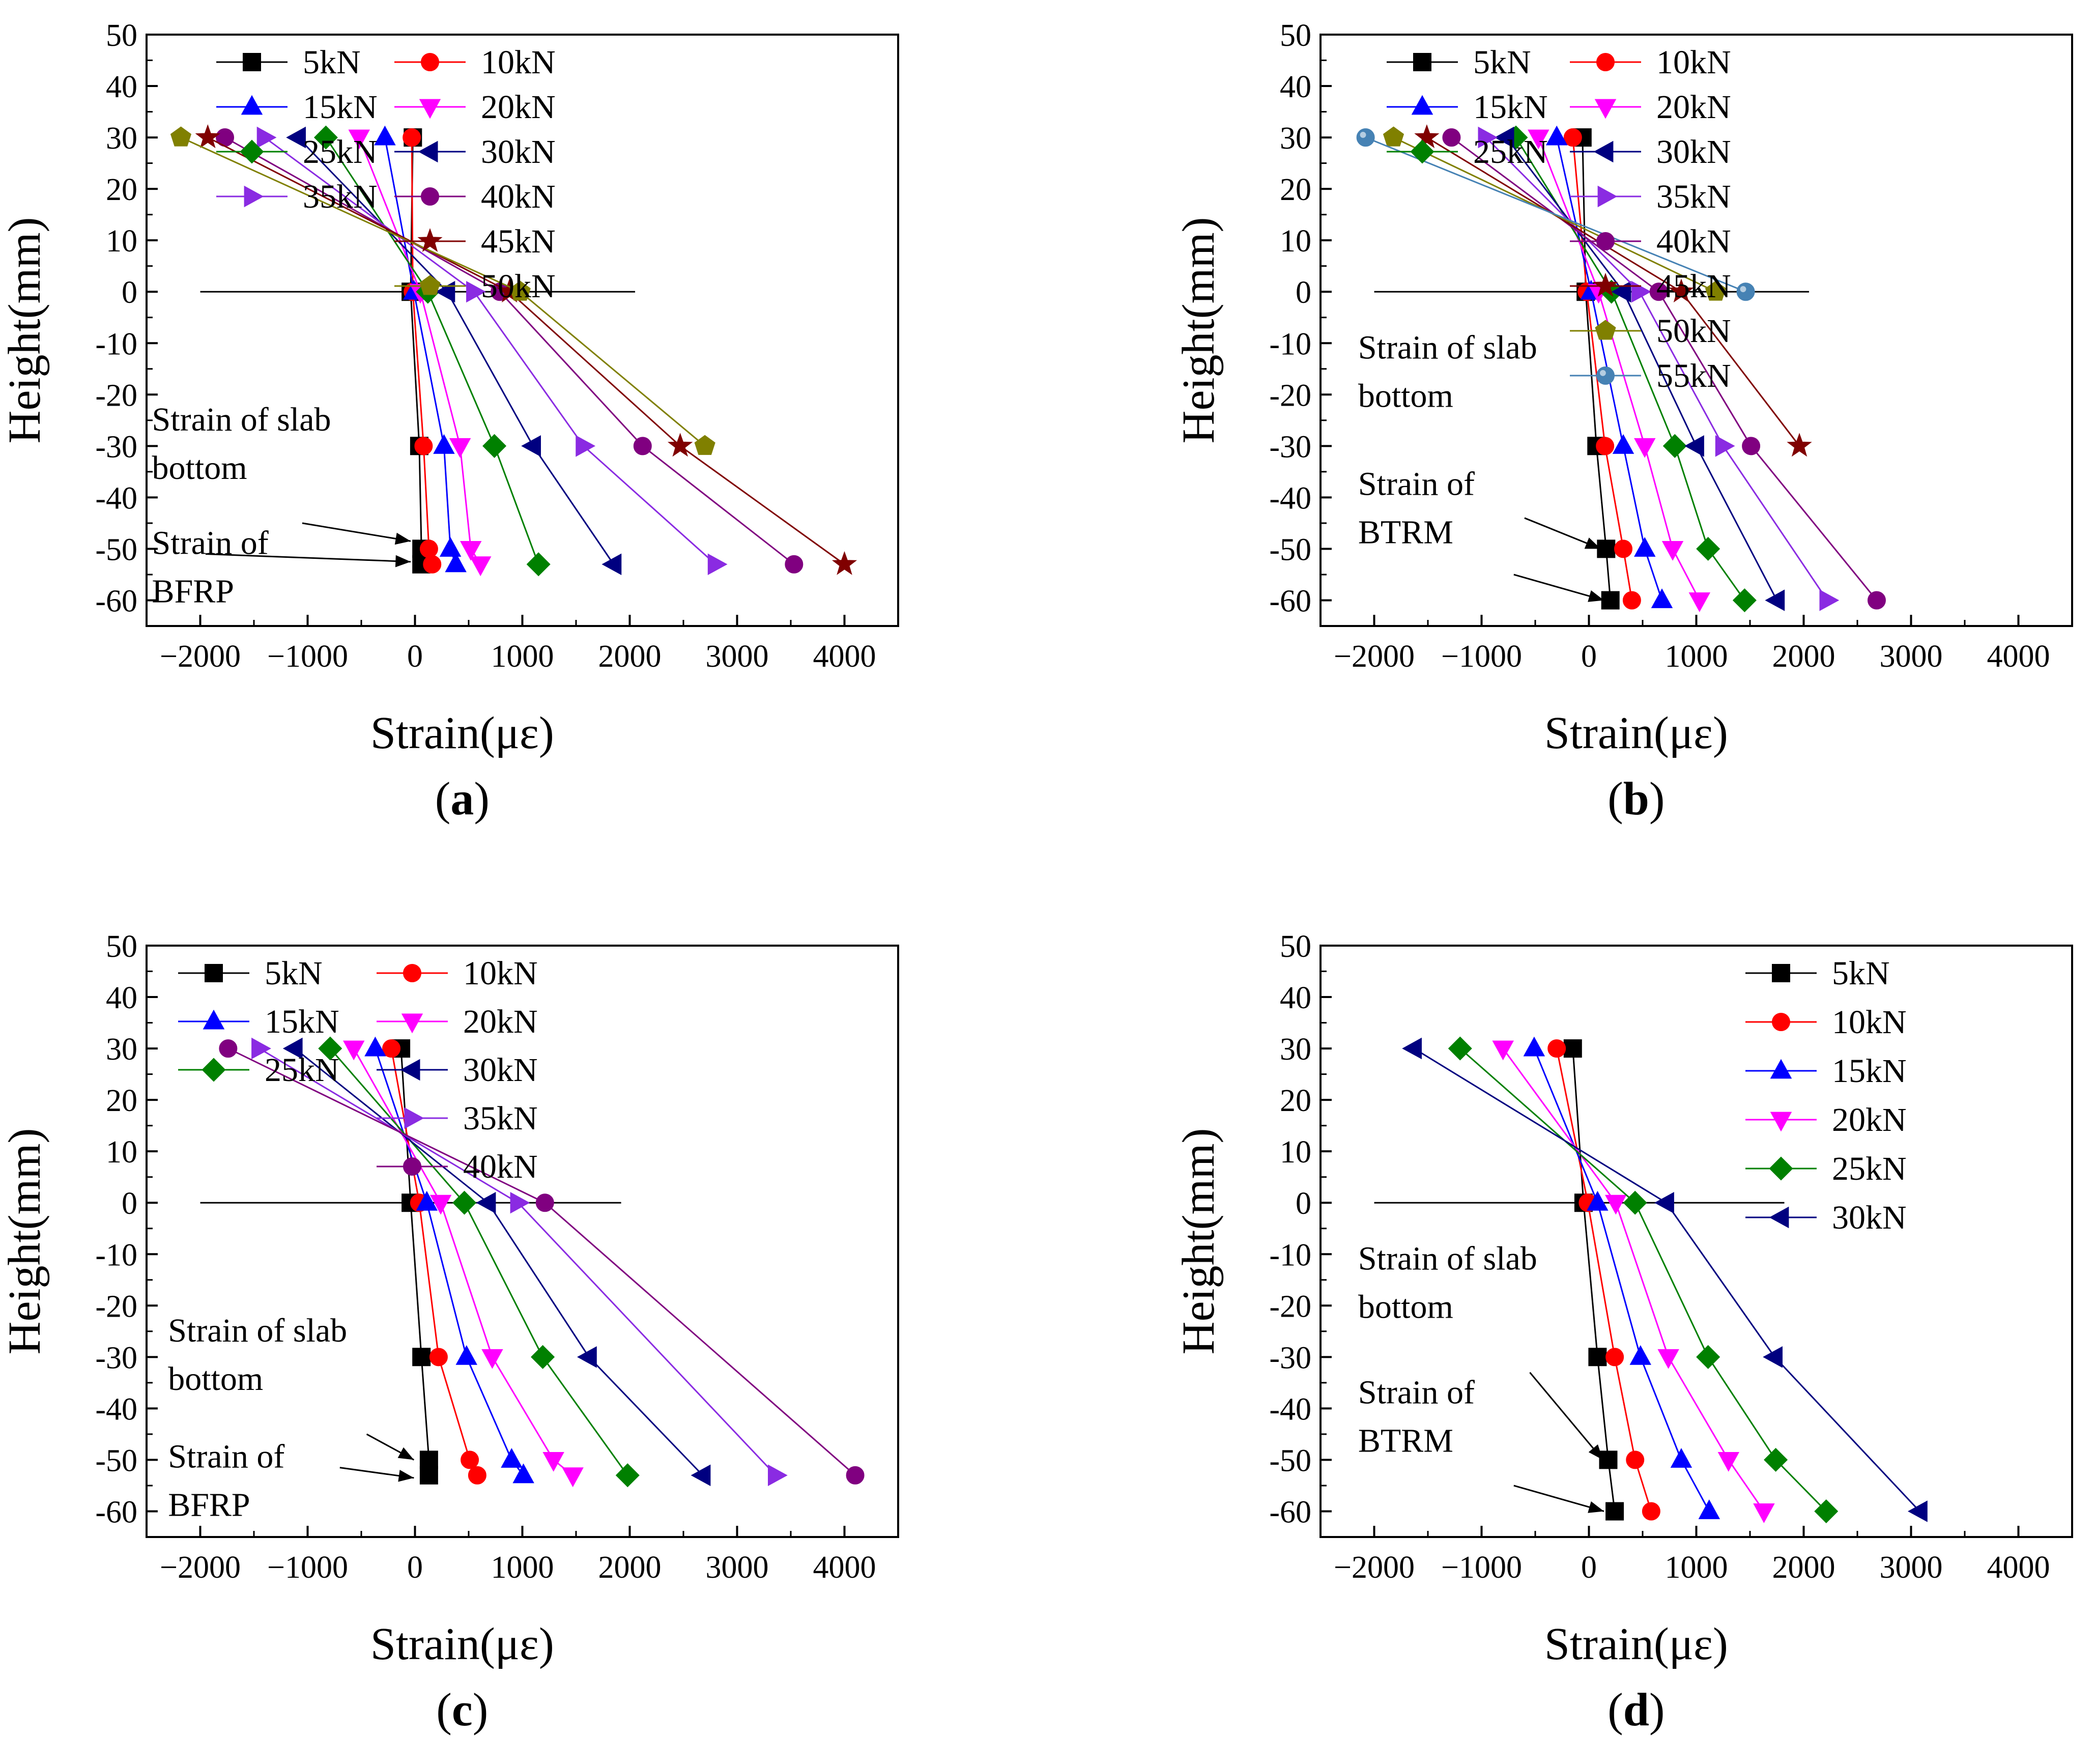 This screenshot has height=1764, width=2095. What do you see at coordinates (1605, 375) in the screenshot?
I see `legend-marker-55kN` at bounding box center [1605, 375].